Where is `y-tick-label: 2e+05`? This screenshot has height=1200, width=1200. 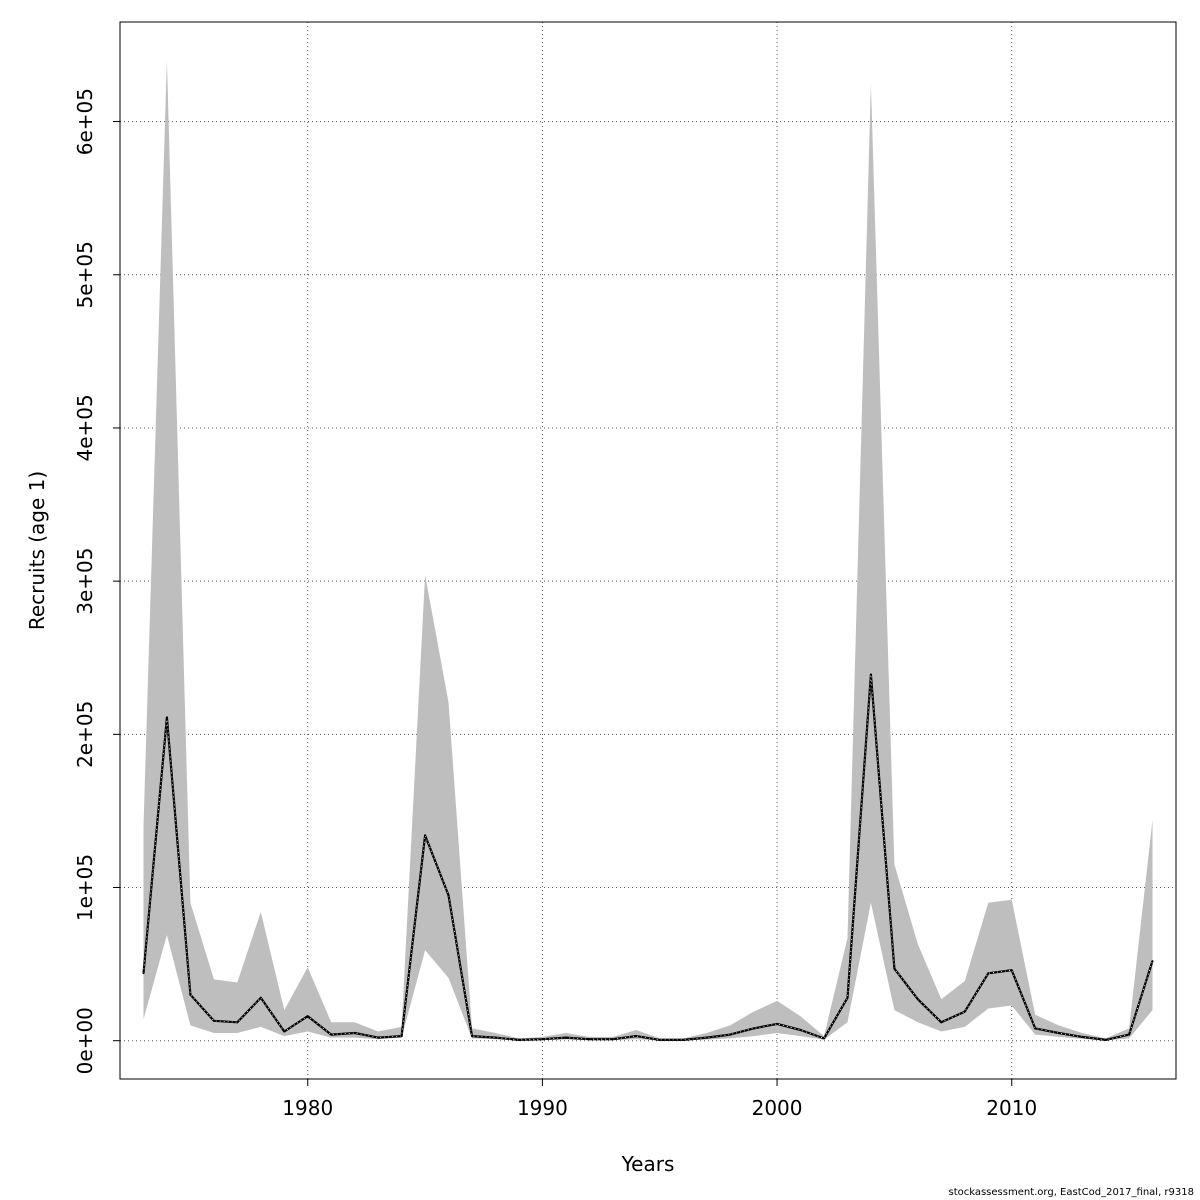
y-tick-label: 2e+05 is located at coordinates (85, 734).